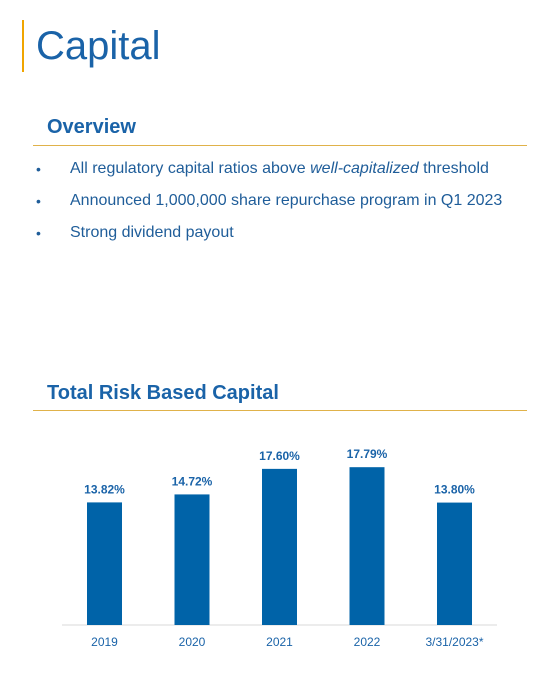  What do you see at coordinates (104, 642) in the screenshot?
I see `x-tick-label-0: 2019` at bounding box center [104, 642].